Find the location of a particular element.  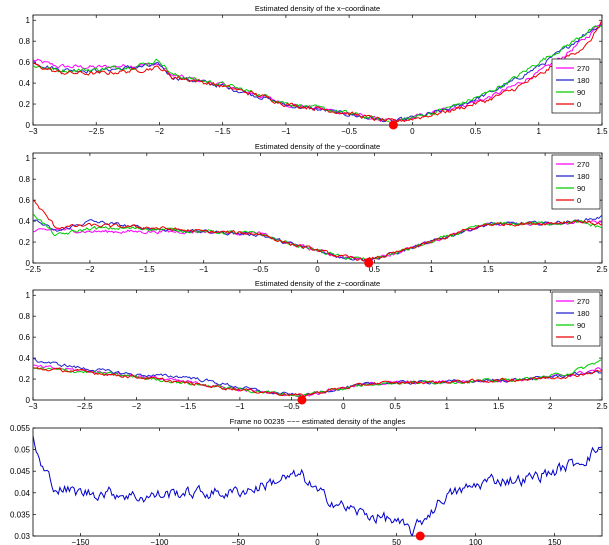

y-tick-label: 0.04 is located at coordinates (22, 493).